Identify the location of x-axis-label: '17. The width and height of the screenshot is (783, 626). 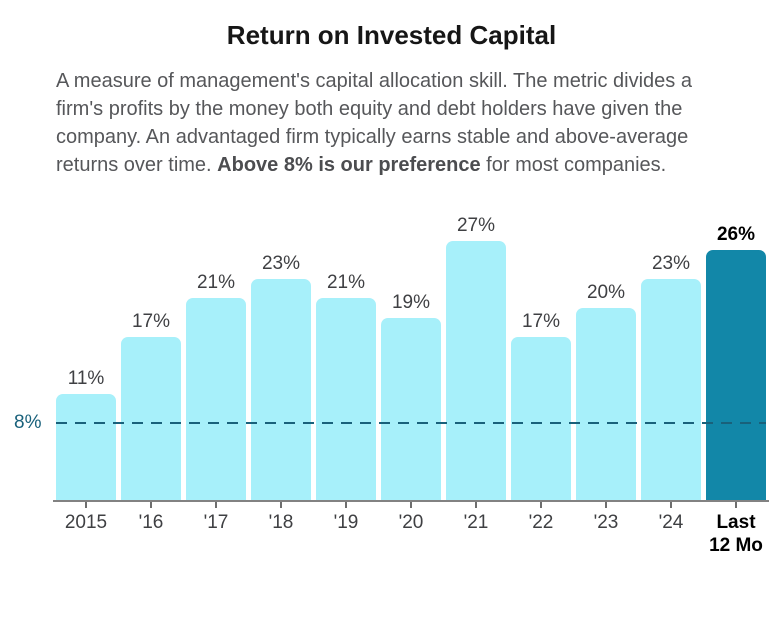
(216, 529).